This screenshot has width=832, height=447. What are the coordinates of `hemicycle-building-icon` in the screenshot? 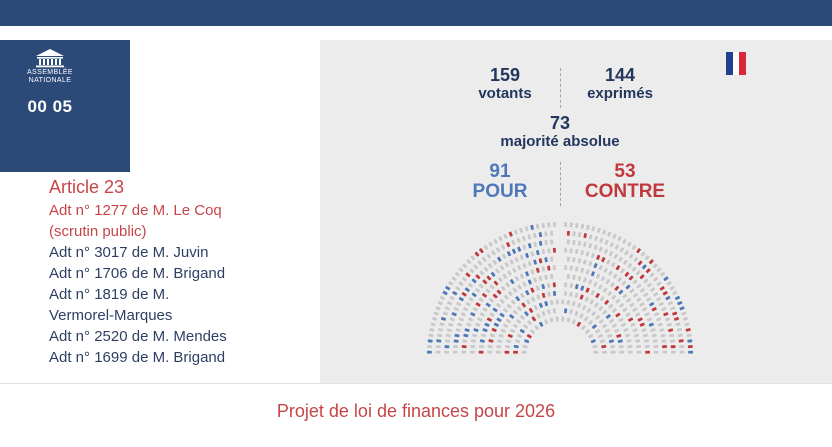 It's located at (50, 58).